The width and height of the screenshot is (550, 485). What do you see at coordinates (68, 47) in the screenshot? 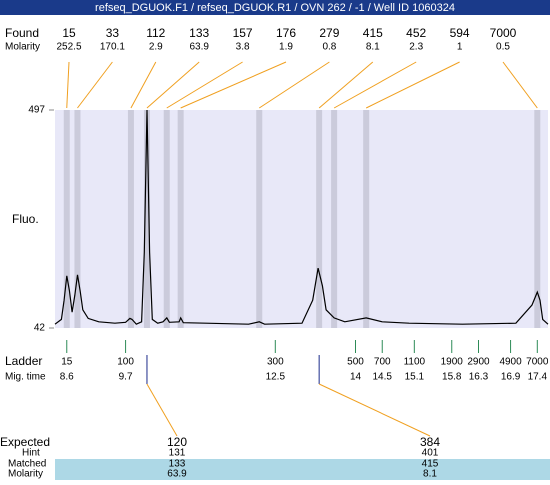
I see `found-molarity: 252.5` at bounding box center [68, 47].